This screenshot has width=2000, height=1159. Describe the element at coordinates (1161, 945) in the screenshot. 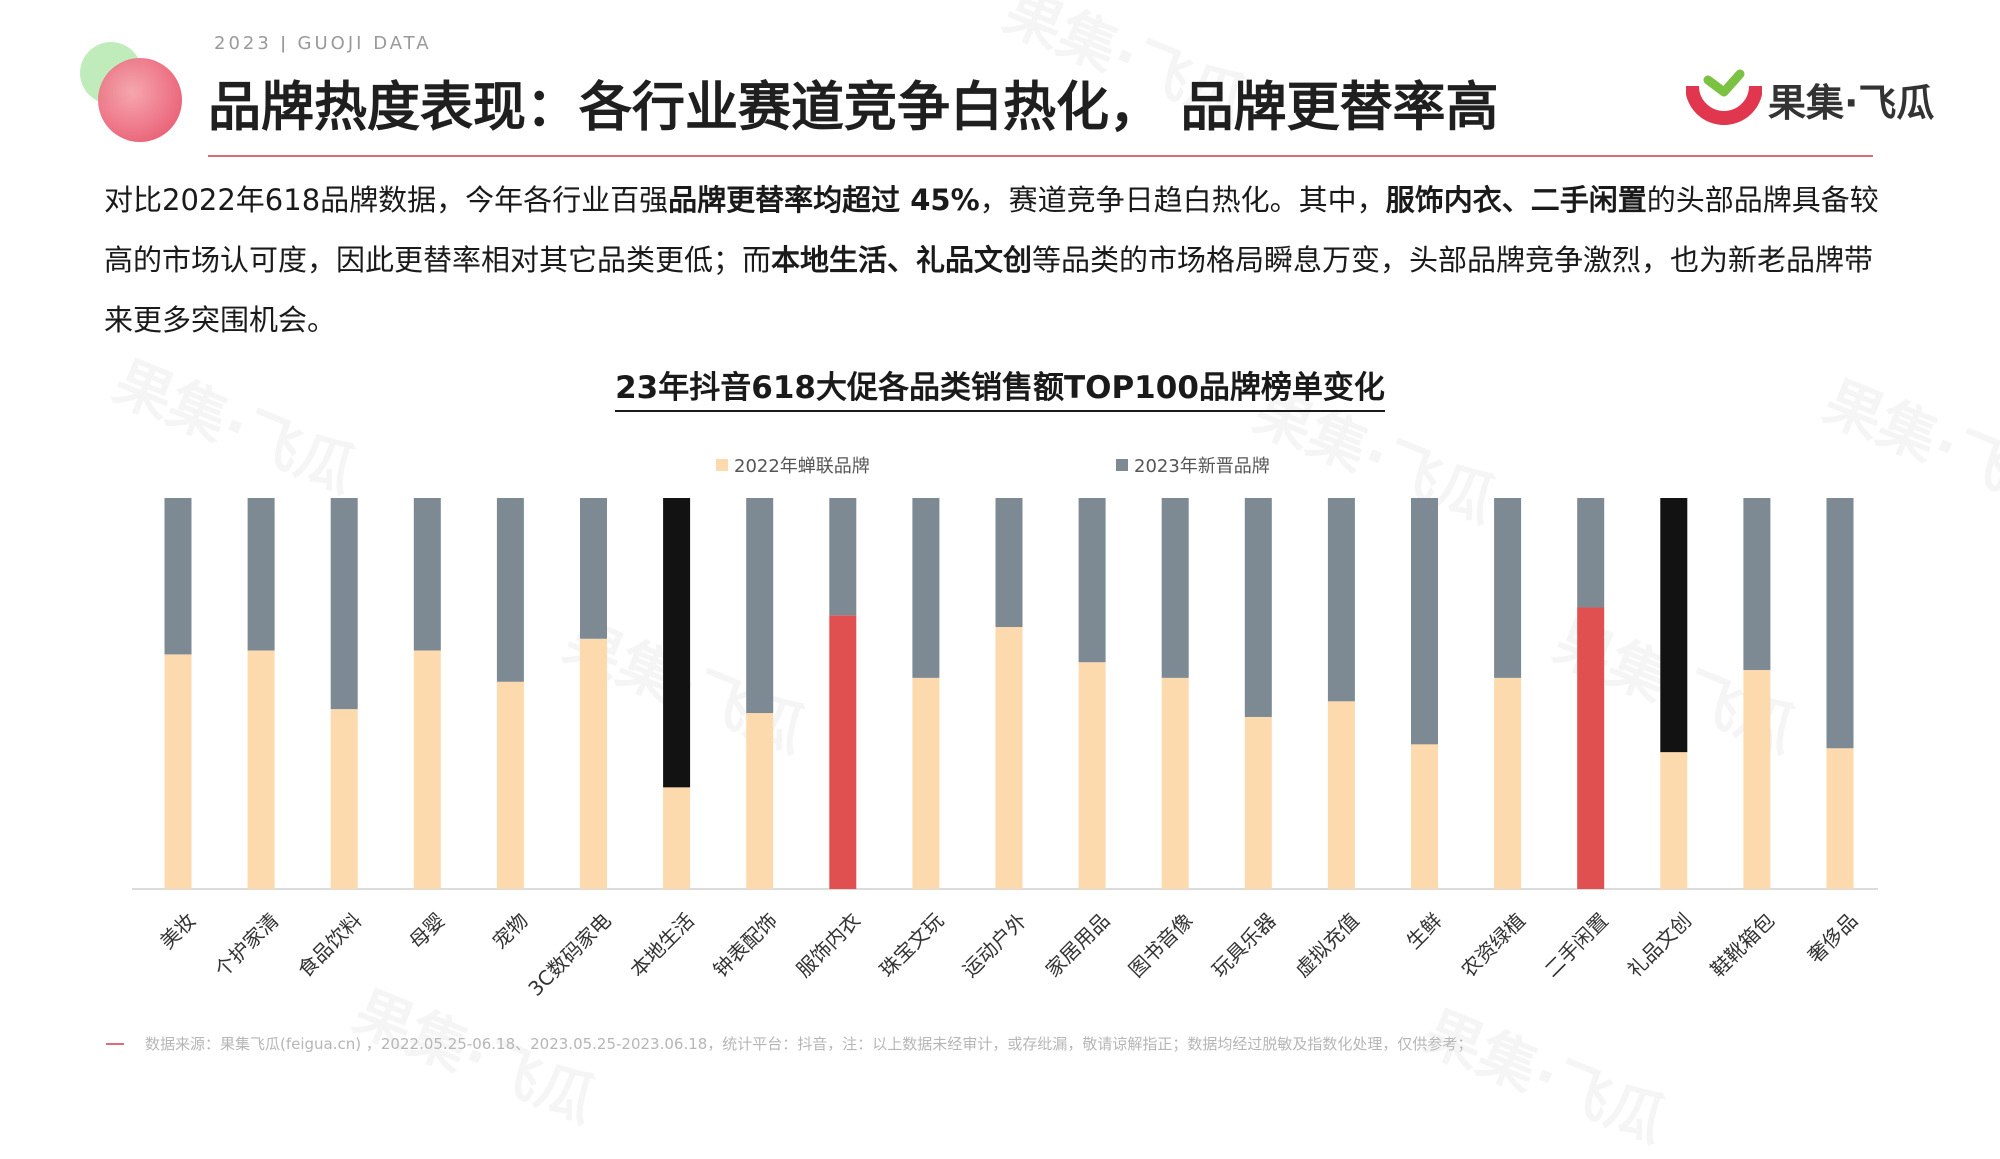

I see `x-tick-label: 图书音像` at that location.